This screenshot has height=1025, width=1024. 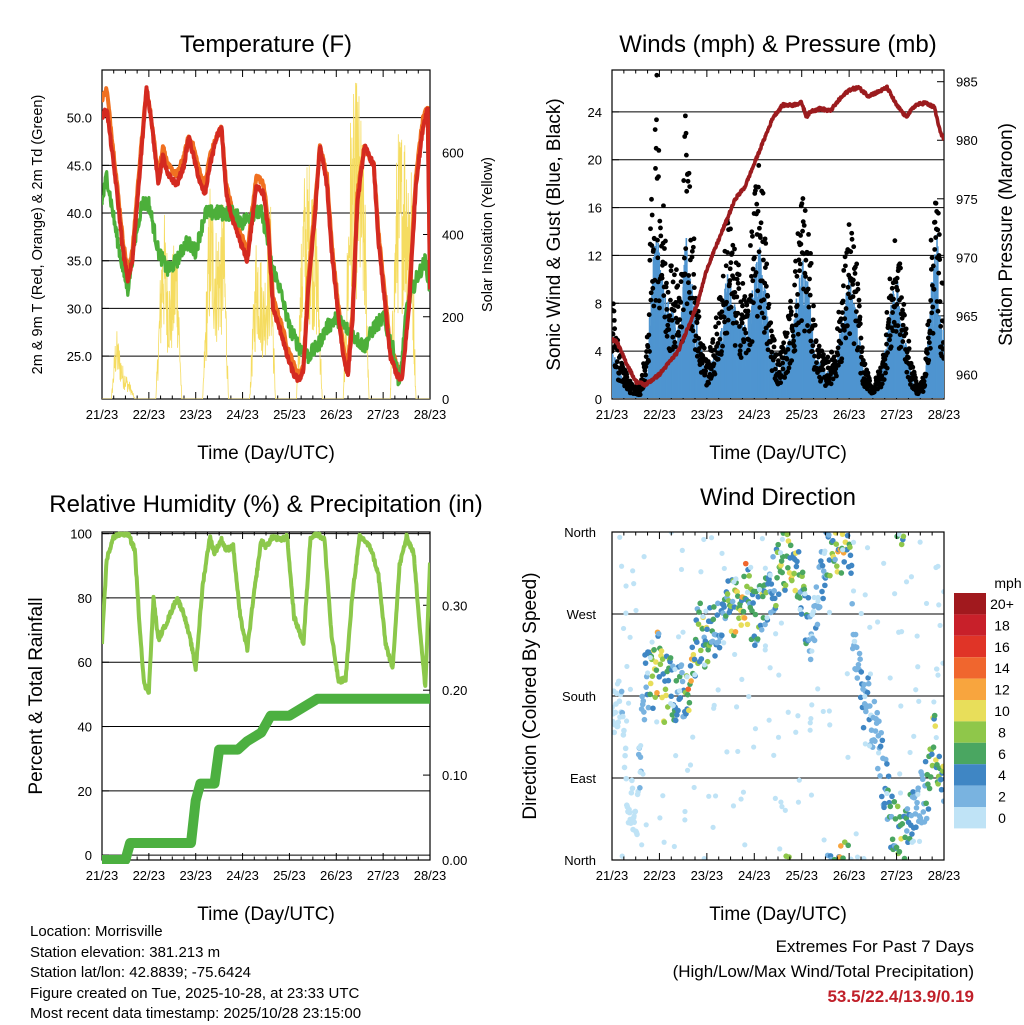 What do you see at coordinates (967, 140) in the screenshot?
I see `y2-tick-label: 980` at bounding box center [967, 140].